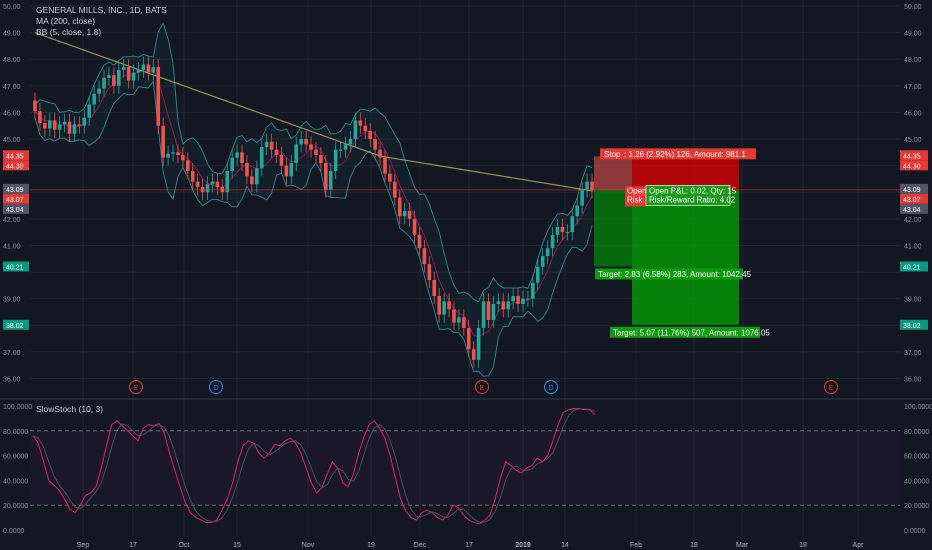  What do you see at coordinates (15, 200) in the screenshot?
I see `price-tag-left-text: 43.07` at bounding box center [15, 200].